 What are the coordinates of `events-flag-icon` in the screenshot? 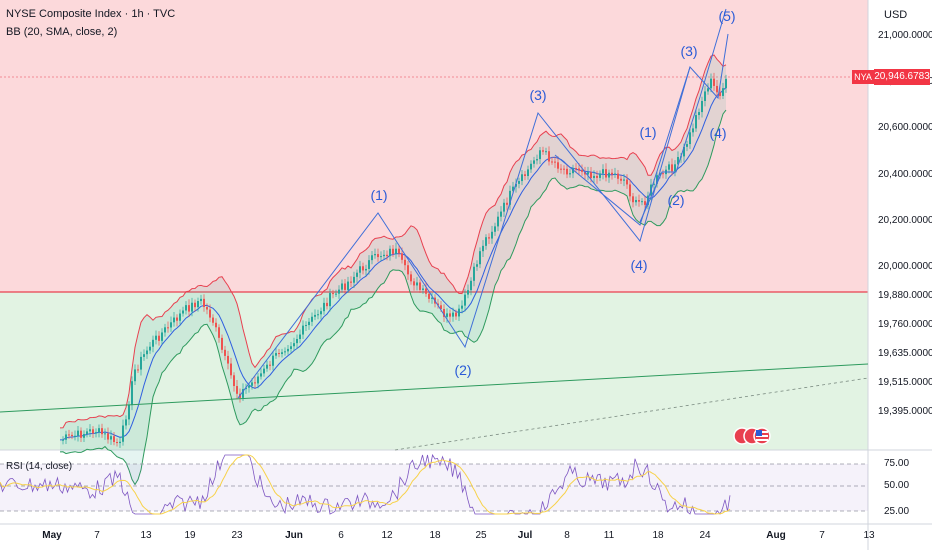 It's located at (754, 436).